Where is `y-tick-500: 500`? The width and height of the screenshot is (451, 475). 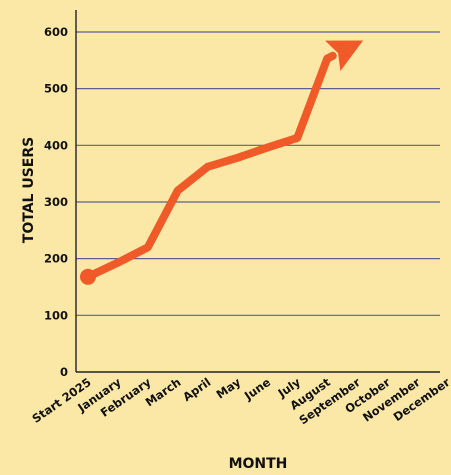
y-tick-500: 500 is located at coordinates (56, 89).